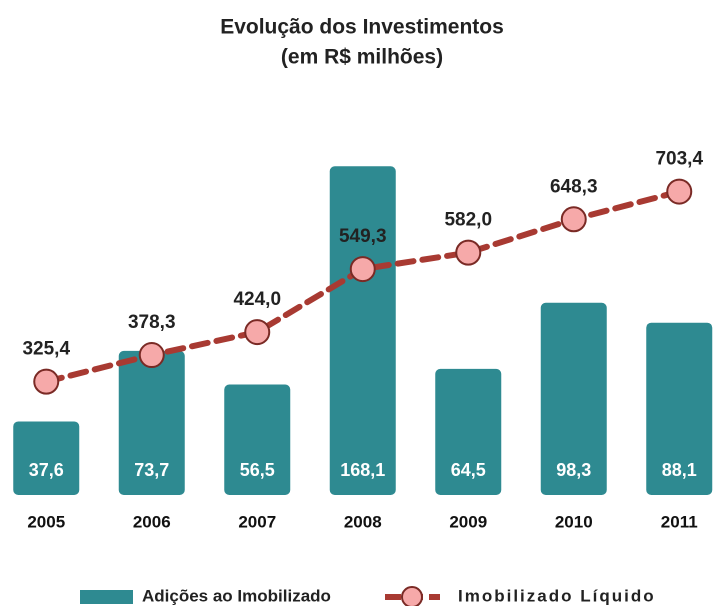 The image size is (719, 606). I want to click on bar-value-label: 37,6, so click(46, 470).